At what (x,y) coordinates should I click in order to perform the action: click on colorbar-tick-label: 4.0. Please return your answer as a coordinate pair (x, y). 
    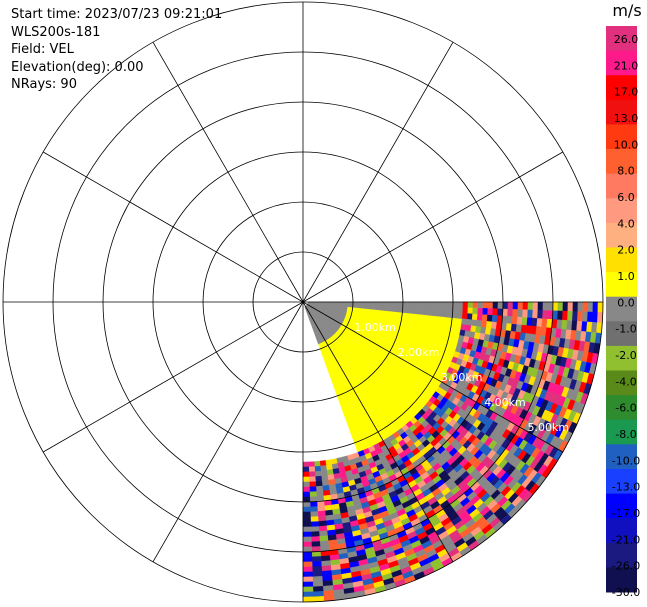
    Looking at the image, I should click on (626, 223).